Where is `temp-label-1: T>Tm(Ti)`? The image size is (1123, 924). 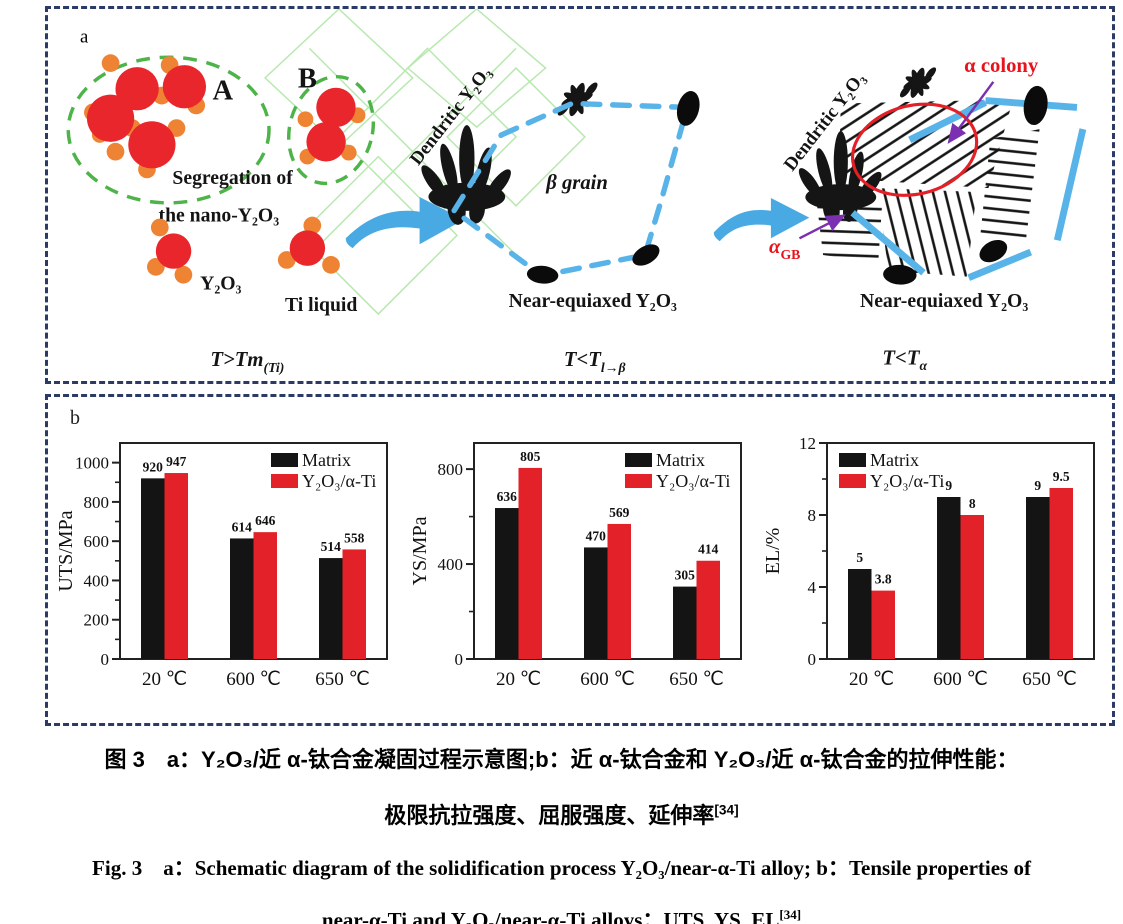
temp-label-1: T>Tm(Ti) is located at coordinates (247, 362).